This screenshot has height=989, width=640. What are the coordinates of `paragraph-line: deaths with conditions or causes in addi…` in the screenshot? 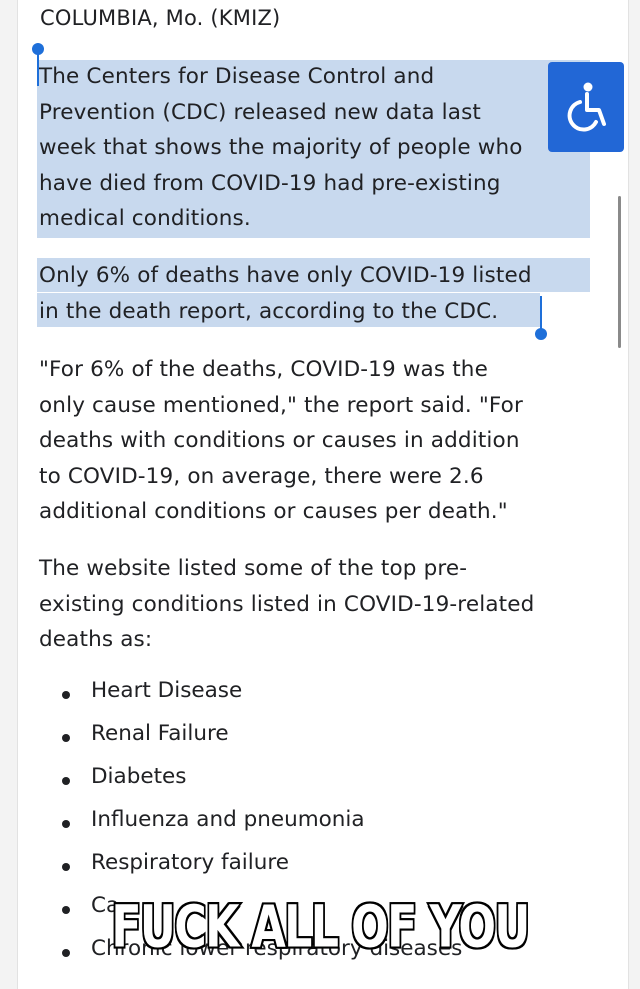 It's located at (279, 440).